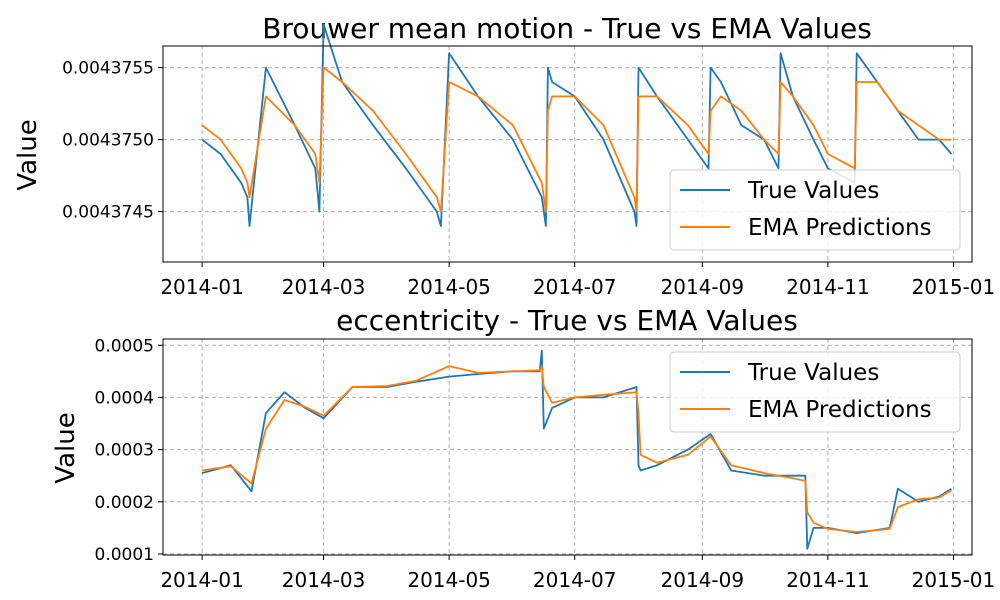 The image size is (1000, 600). Describe the element at coordinates (567, 28) in the screenshot. I see `chart-title: Brouwer mean motion - True vs EMA Values` at that location.